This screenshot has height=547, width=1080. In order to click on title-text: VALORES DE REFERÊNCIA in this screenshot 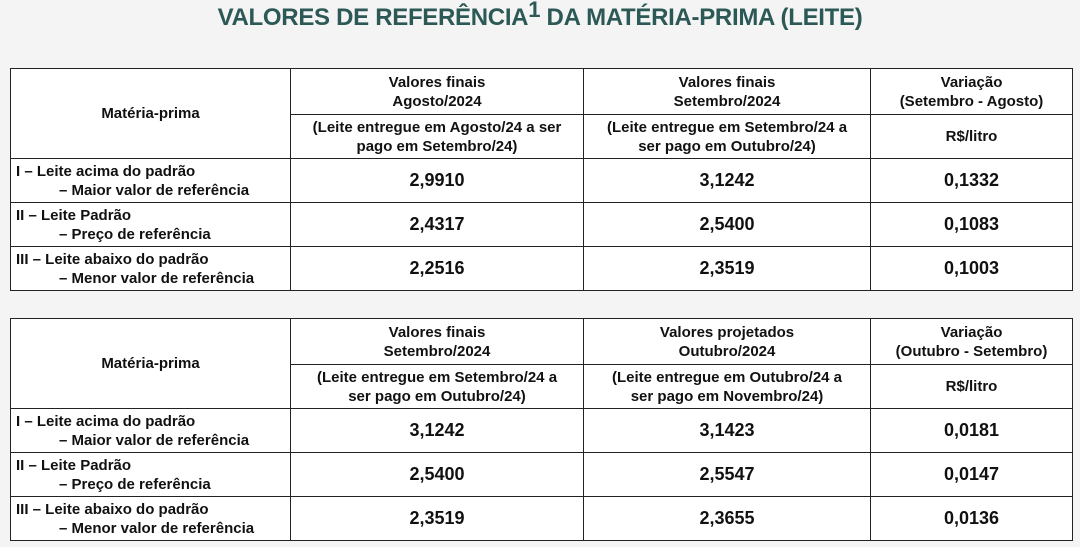, I will do `click(373, 17)`.